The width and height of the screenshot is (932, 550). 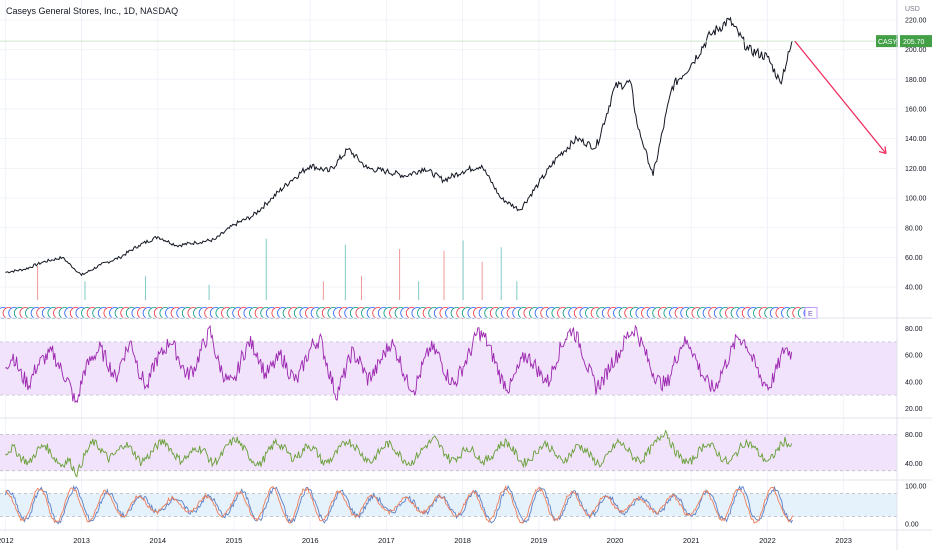 What do you see at coordinates (81, 540) in the screenshot?
I see `time-axis-tick: 2013` at bounding box center [81, 540].